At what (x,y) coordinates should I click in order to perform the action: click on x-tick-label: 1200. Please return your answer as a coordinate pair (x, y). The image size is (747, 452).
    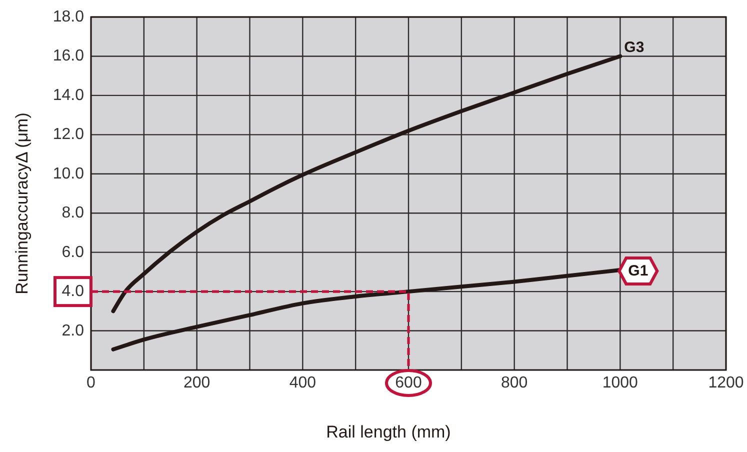
    Looking at the image, I should click on (726, 383).